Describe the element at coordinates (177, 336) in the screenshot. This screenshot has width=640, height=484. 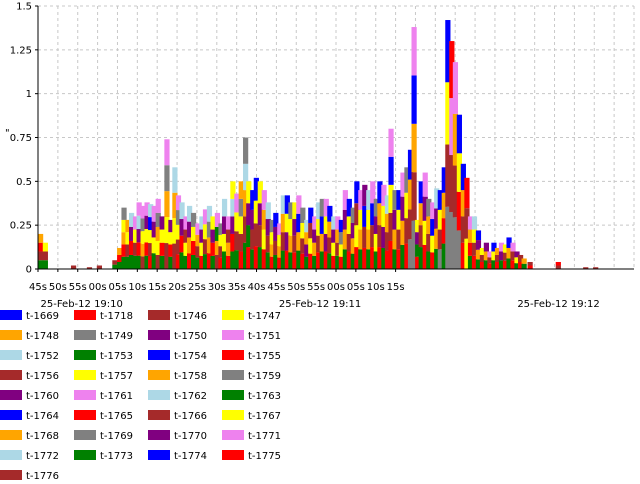
I see `legend-item: t-1750` at that location.